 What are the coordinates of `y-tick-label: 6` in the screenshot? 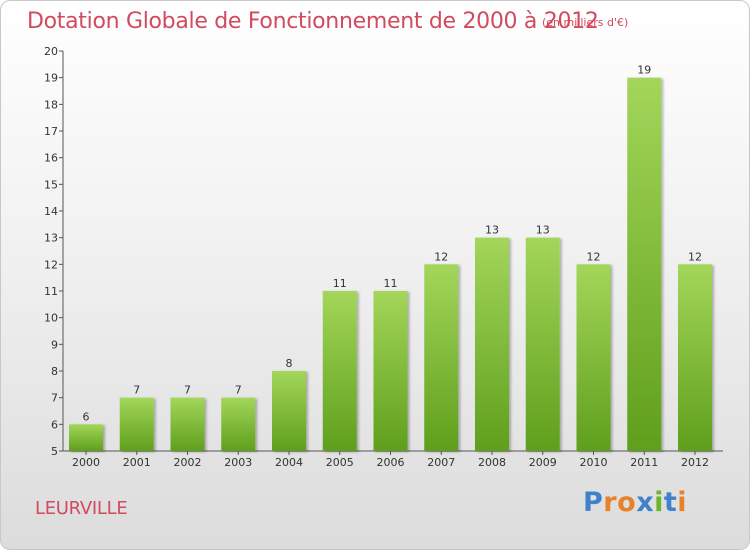 It's located at (54, 424).